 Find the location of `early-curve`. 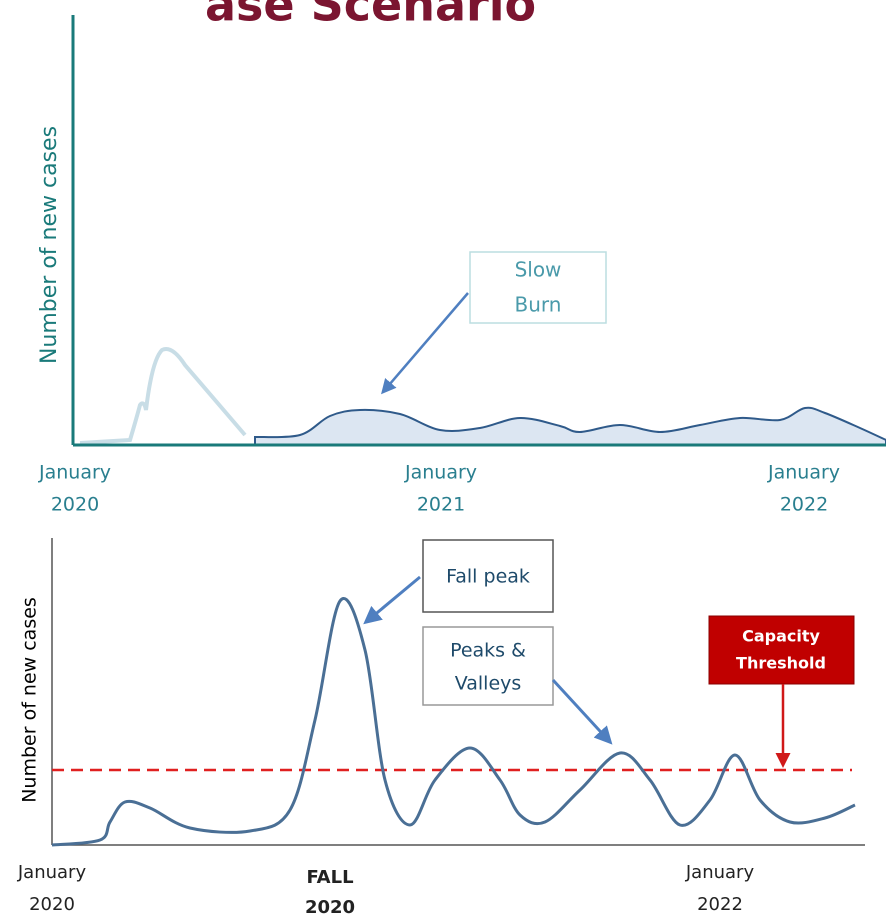

early-curve is located at coordinates (163, 396).